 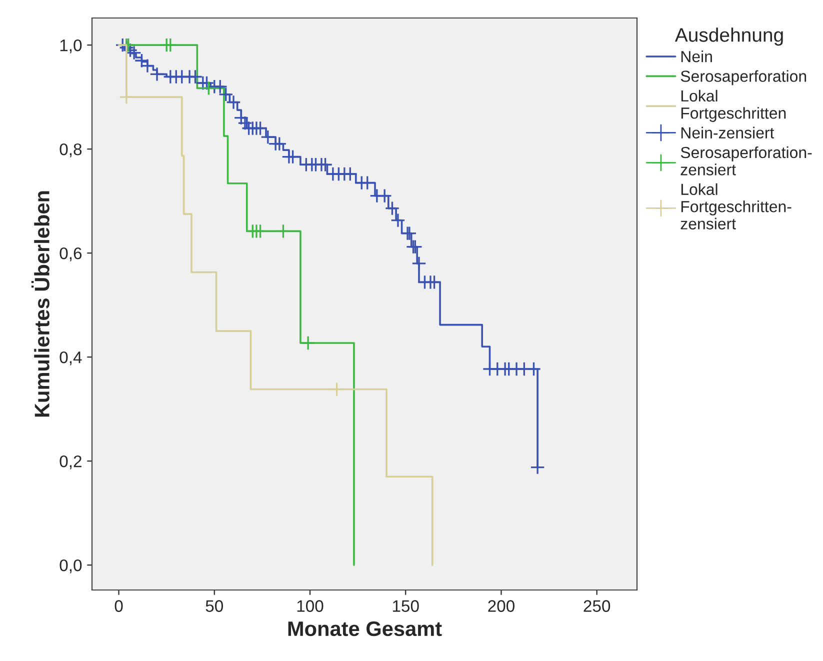 I want to click on y-tick-label: 1,0, so click(x=71, y=46).